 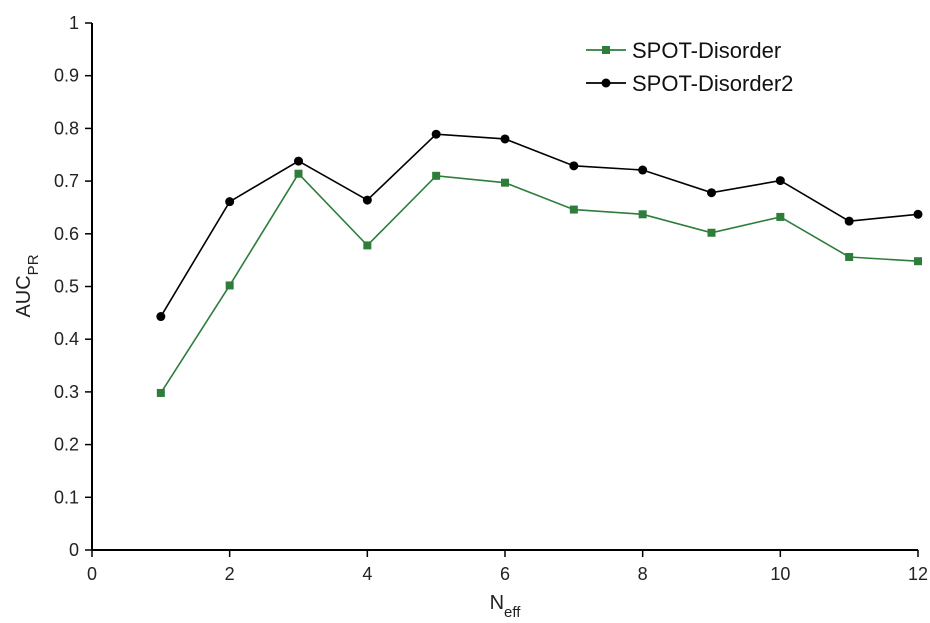 I want to click on x-tick-label: 0, so click(x=92, y=574).